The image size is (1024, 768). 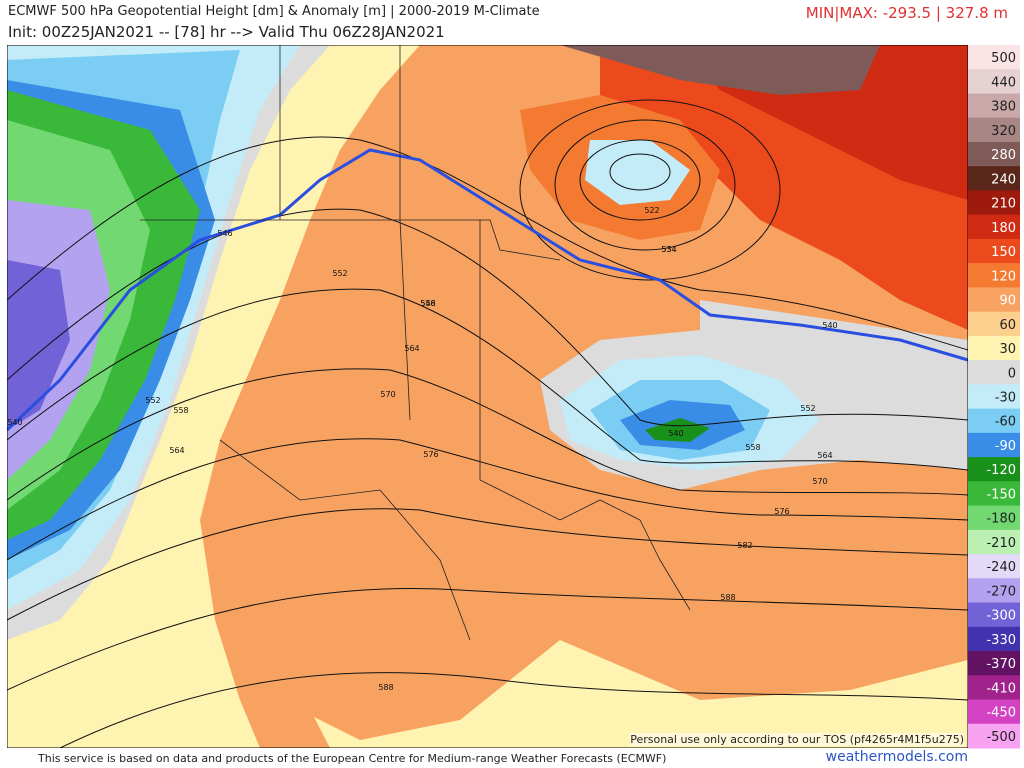 I want to click on colorbar-label: -450, so click(x=1001, y=713).